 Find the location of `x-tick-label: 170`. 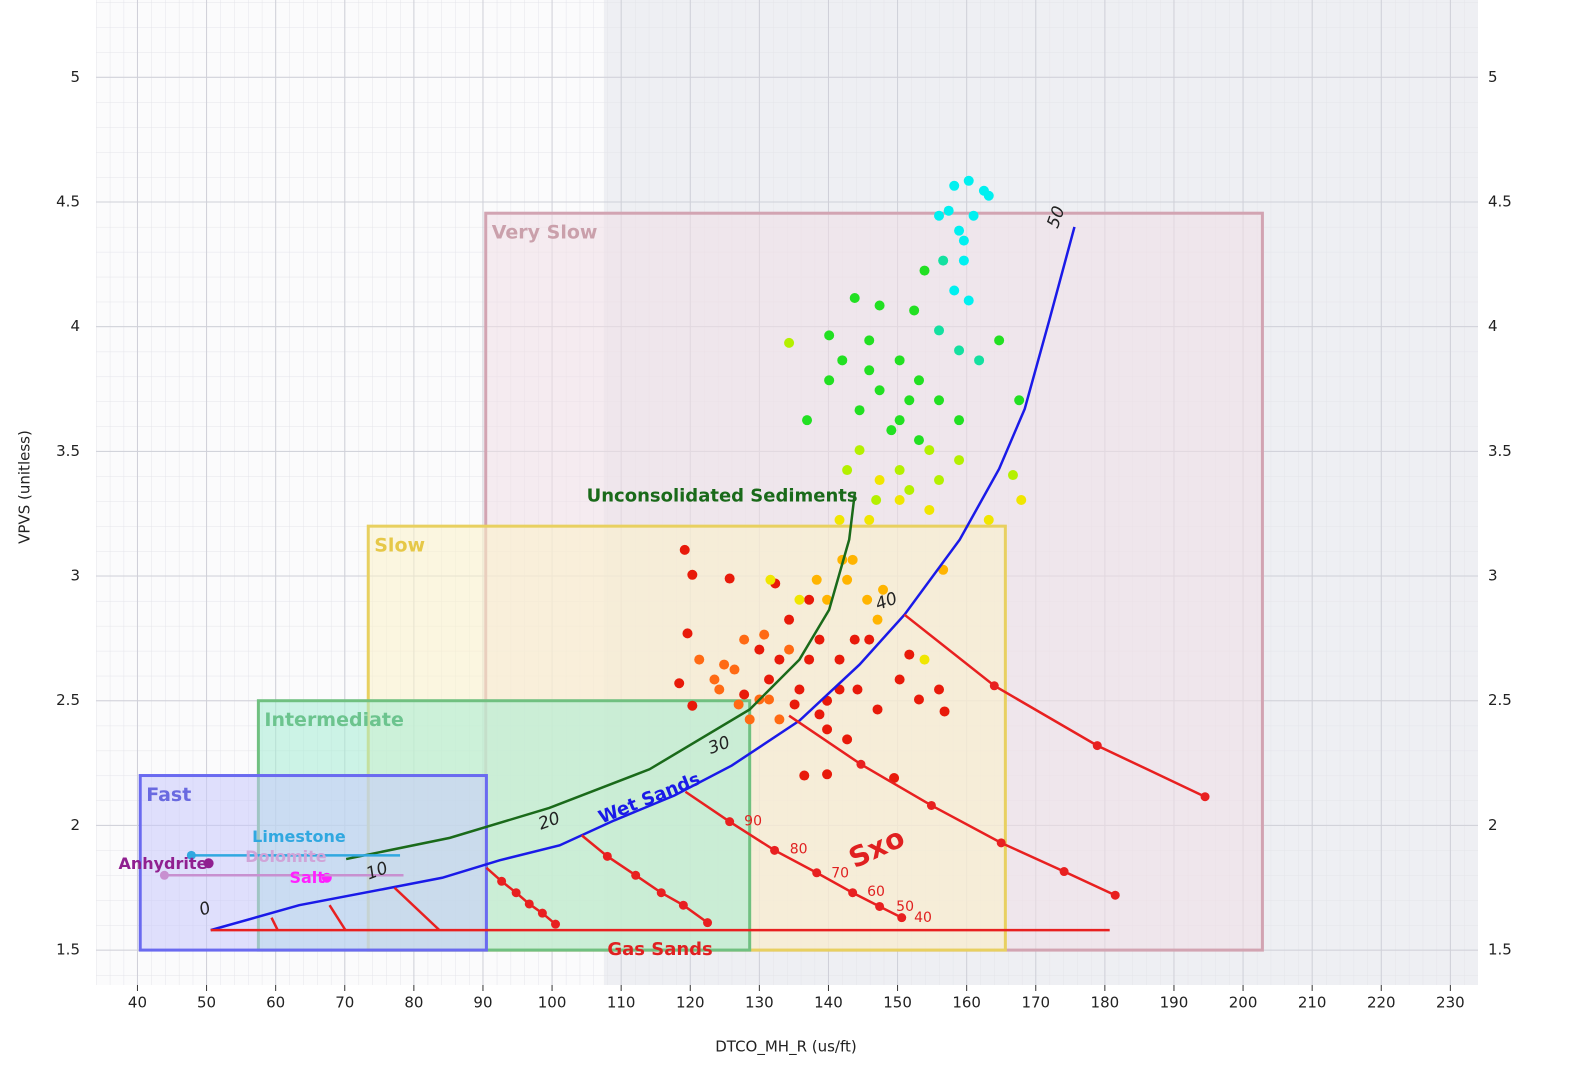

x-tick-label: 170 is located at coordinates (1035, 1003).